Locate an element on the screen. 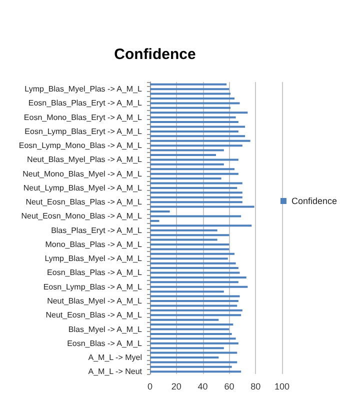 The image size is (344, 402). y-tick-label: Neut_Eosn_Blas_Plas -> A_M_L is located at coordinates (84, 202).